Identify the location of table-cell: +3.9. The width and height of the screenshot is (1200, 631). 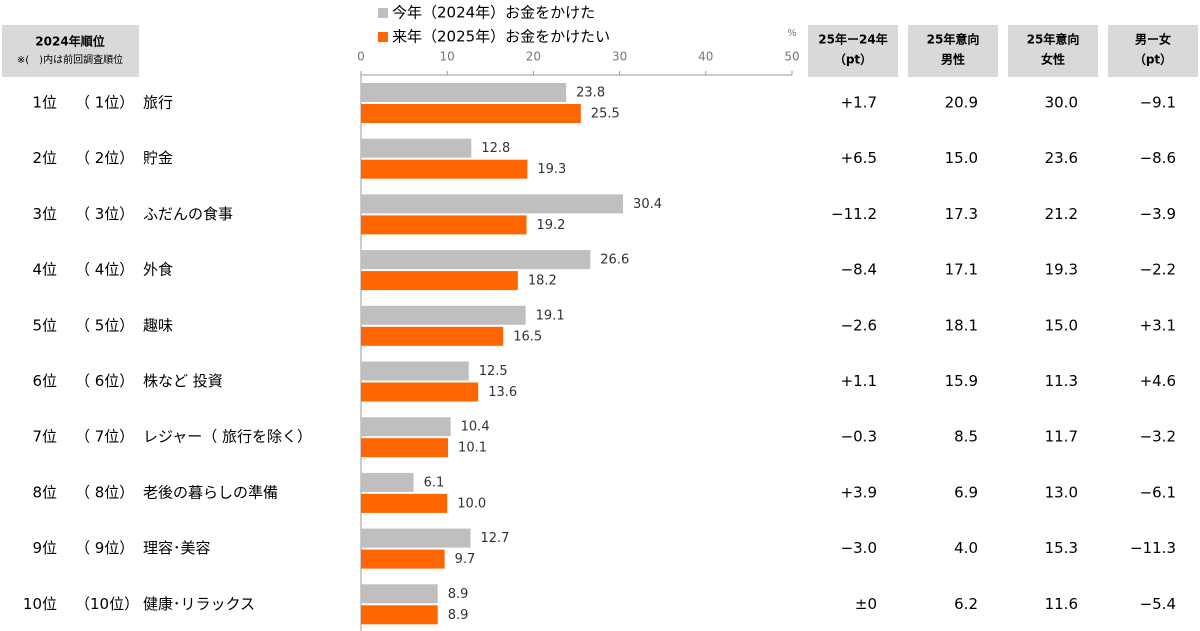
(859, 492).